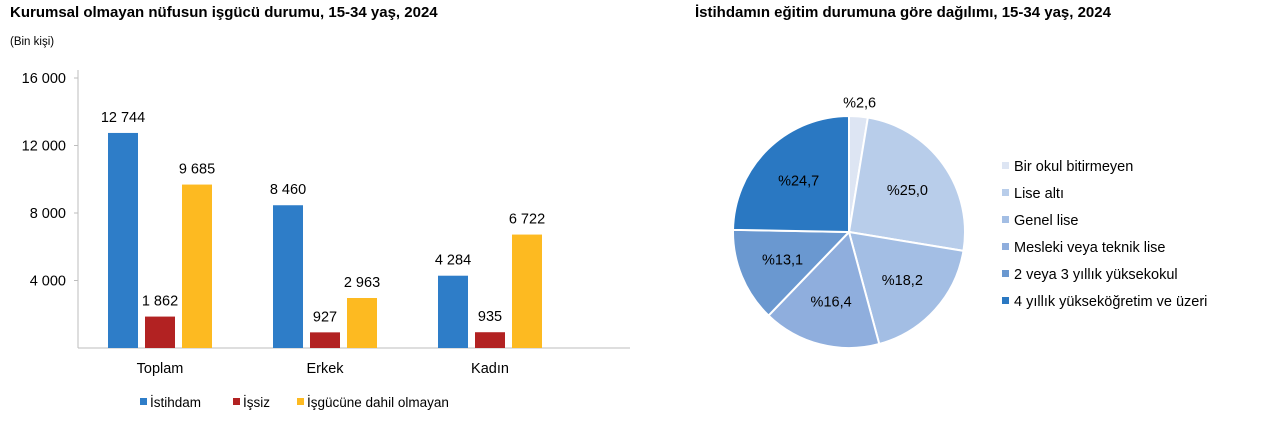 The image size is (1280, 422). Describe the element at coordinates (378, 402) in the screenshot. I see `legend-label: İşgücüne dahil olmayan` at that location.